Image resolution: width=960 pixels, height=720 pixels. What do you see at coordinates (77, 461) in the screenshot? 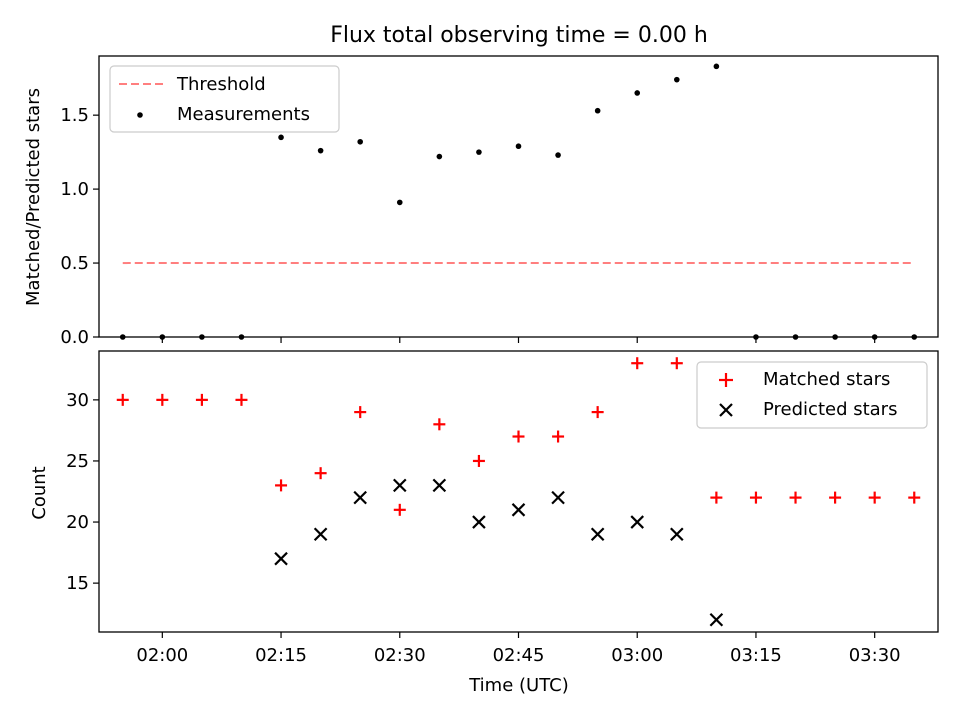
I see `bottom-y-tick-label: 25` at bounding box center [77, 461].